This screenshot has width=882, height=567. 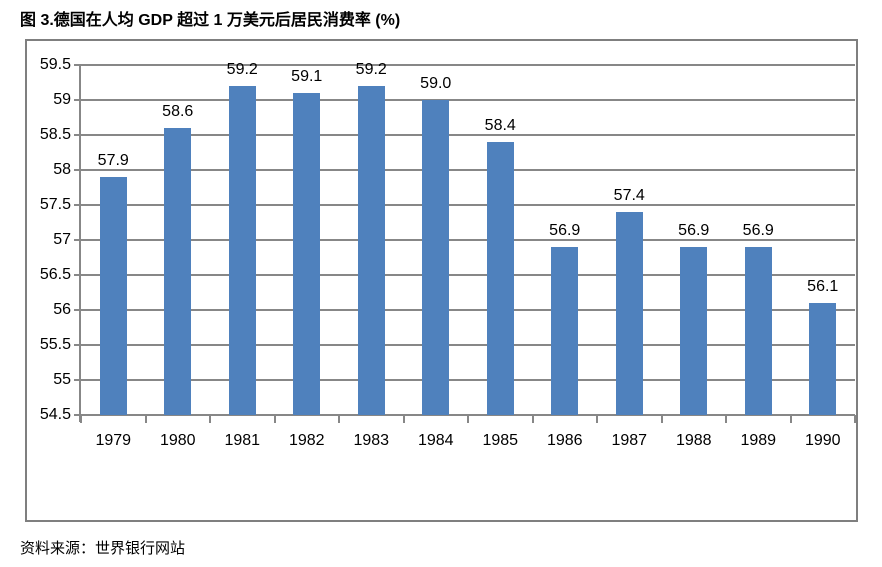 What do you see at coordinates (629, 440) in the screenshot?
I see `x-axis-label: 1987` at bounding box center [629, 440].